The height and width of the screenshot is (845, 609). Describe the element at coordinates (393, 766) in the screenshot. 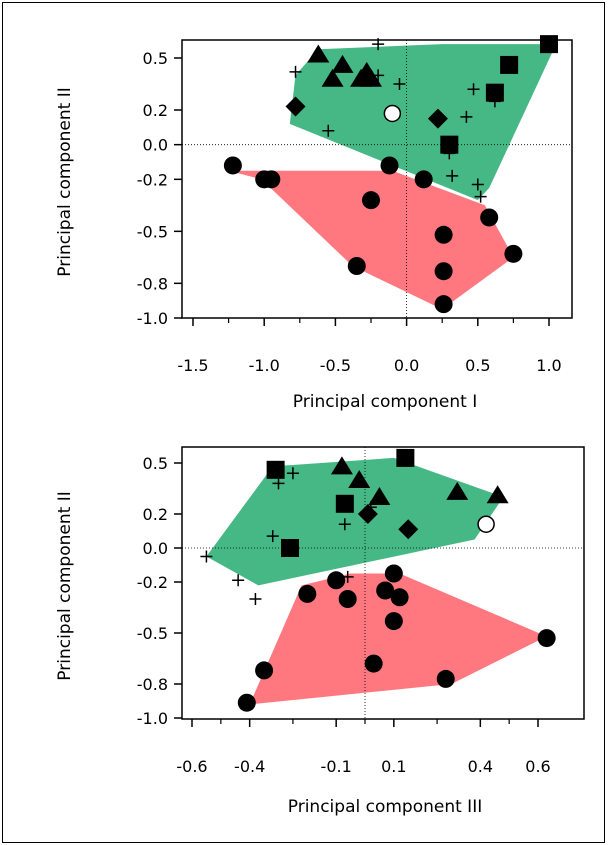

I see `x-tick-label: 0.1` at that location.